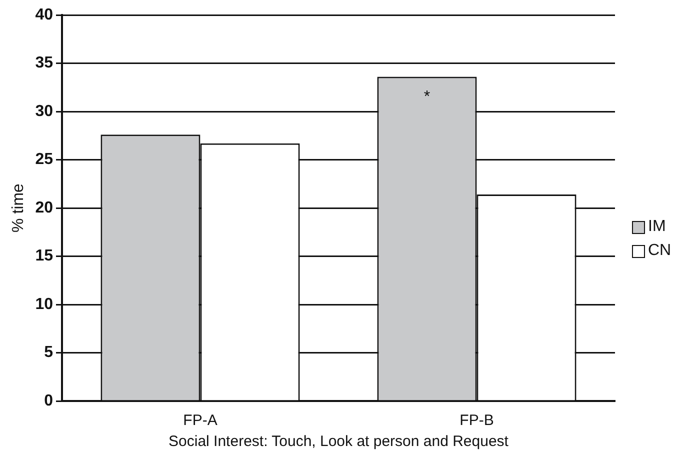 Image resolution: width=698 pixels, height=451 pixels. What do you see at coordinates (427, 97) in the screenshot?
I see `annotation: *` at bounding box center [427, 97].